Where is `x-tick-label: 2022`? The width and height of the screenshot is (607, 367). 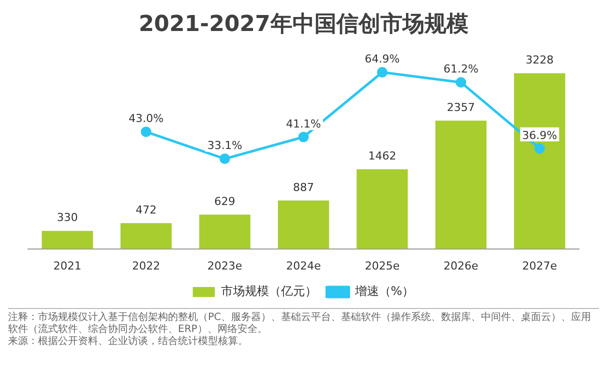 x-tick-label: 2022 is located at coordinates (146, 265).